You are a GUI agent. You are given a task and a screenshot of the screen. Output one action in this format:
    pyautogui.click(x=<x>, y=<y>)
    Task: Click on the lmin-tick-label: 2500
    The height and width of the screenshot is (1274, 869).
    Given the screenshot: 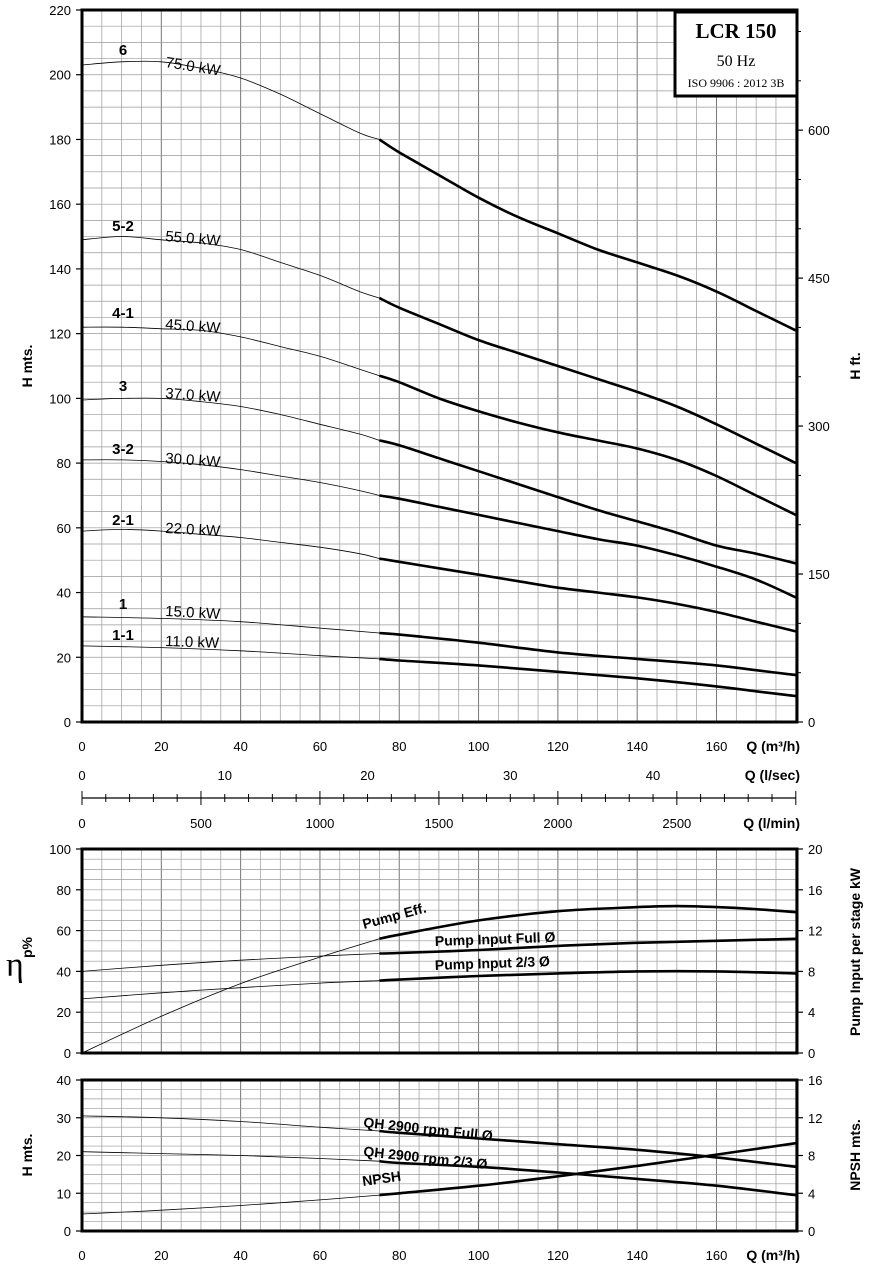 What is the action you would take?
    pyautogui.click(x=676, y=823)
    